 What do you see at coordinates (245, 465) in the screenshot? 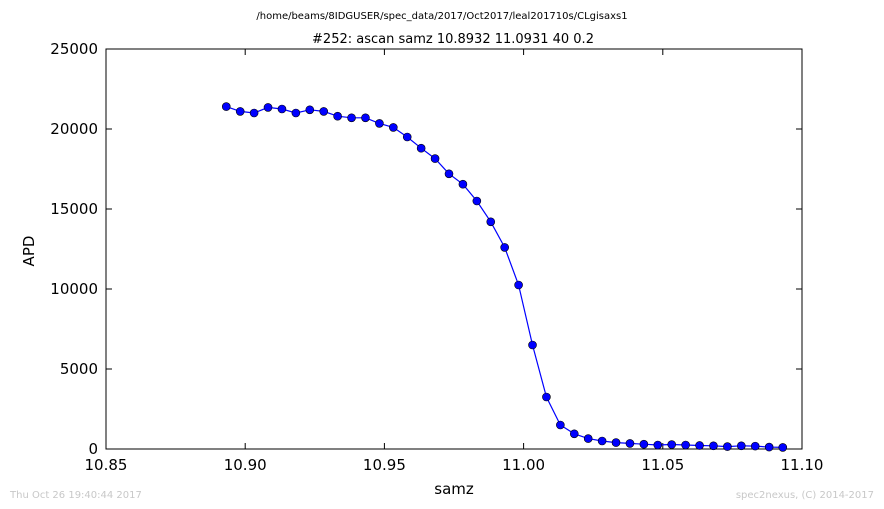
I see `x-tick-label: 10.90` at bounding box center [245, 465].